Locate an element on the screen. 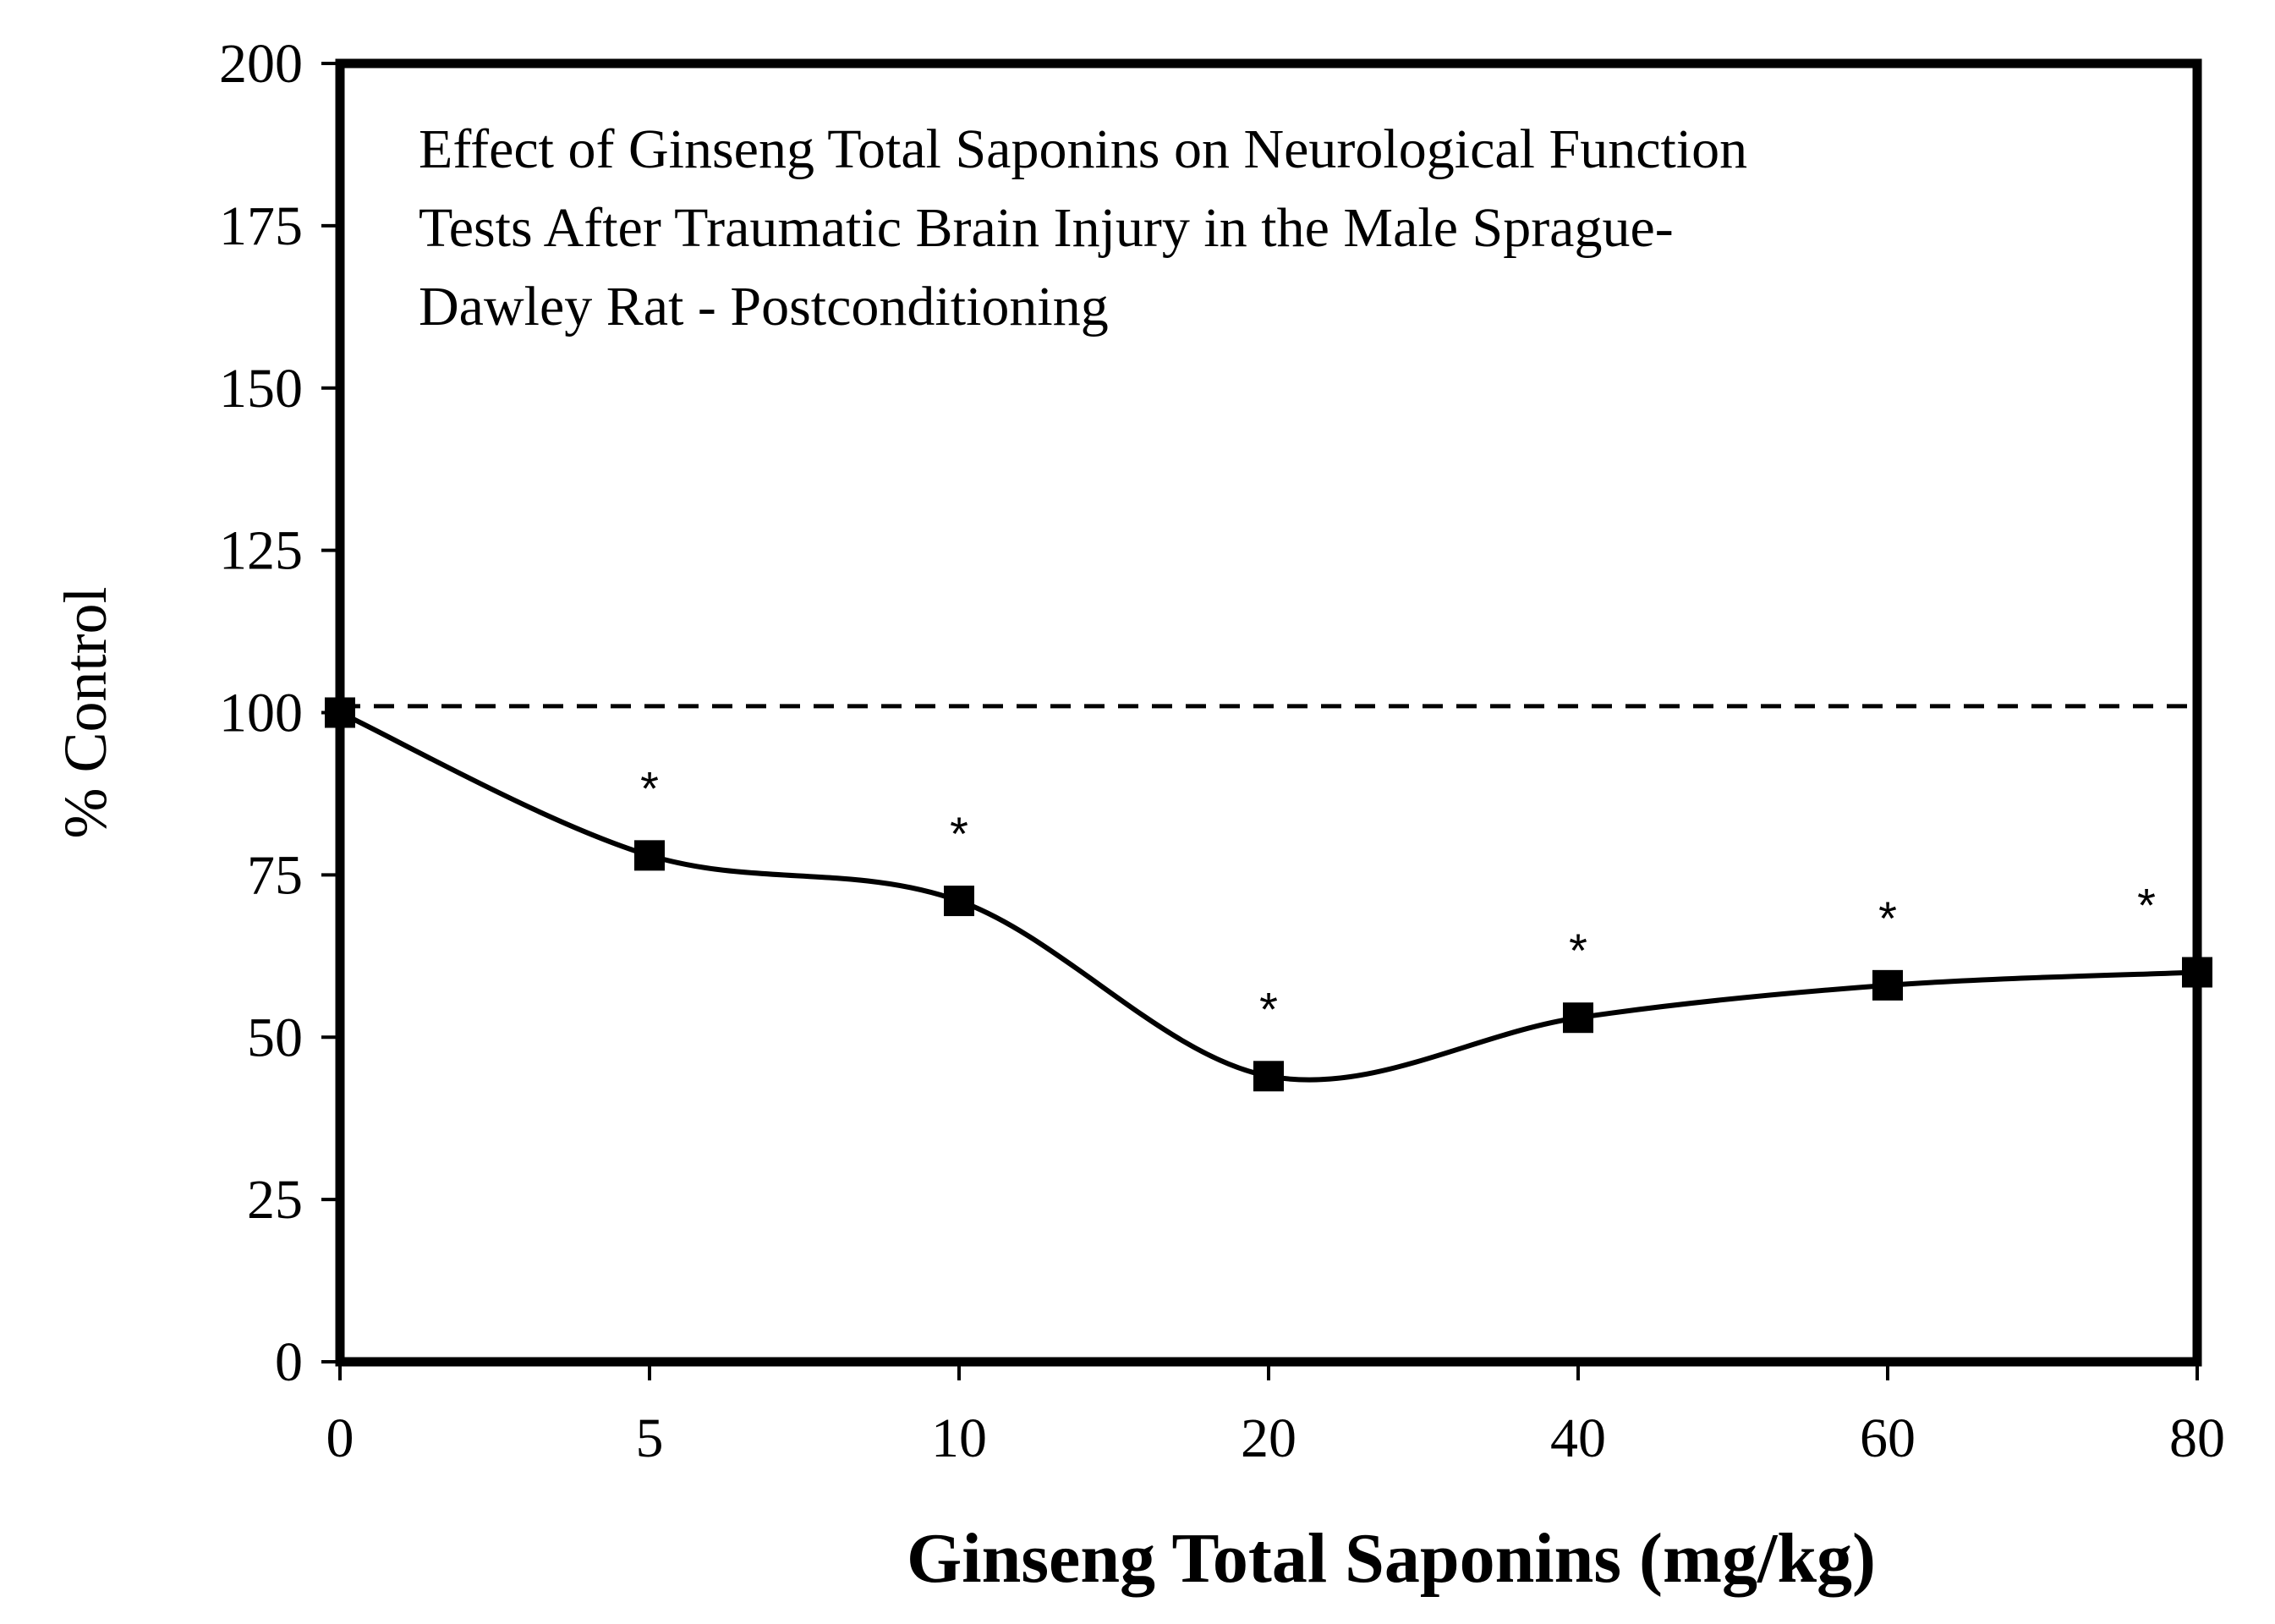 This screenshot has height=1624, width=2275. chart-title-line-3: Dawley Rat - Postconditioning is located at coordinates (764, 307).